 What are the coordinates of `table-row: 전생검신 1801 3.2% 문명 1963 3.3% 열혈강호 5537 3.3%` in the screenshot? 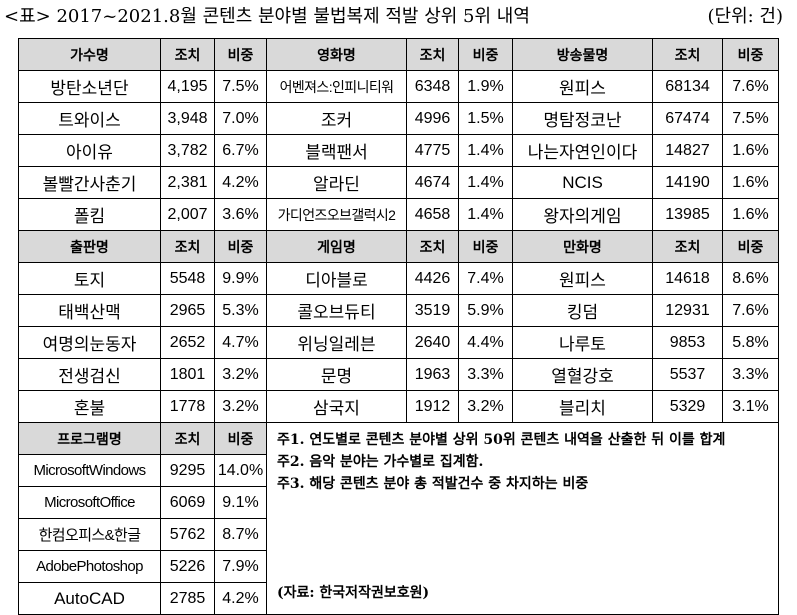 It's located at (398, 374).